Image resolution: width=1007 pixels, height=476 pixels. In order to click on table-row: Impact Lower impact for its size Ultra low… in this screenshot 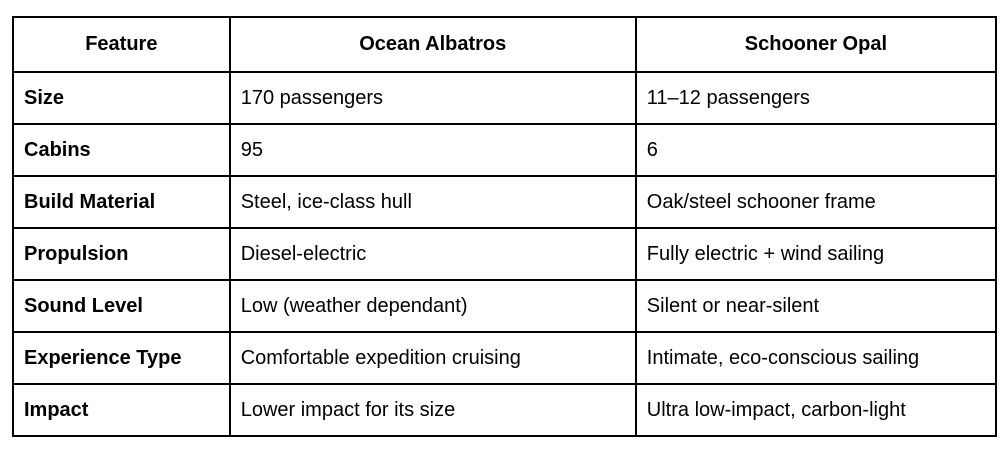, I will do `click(505, 410)`.